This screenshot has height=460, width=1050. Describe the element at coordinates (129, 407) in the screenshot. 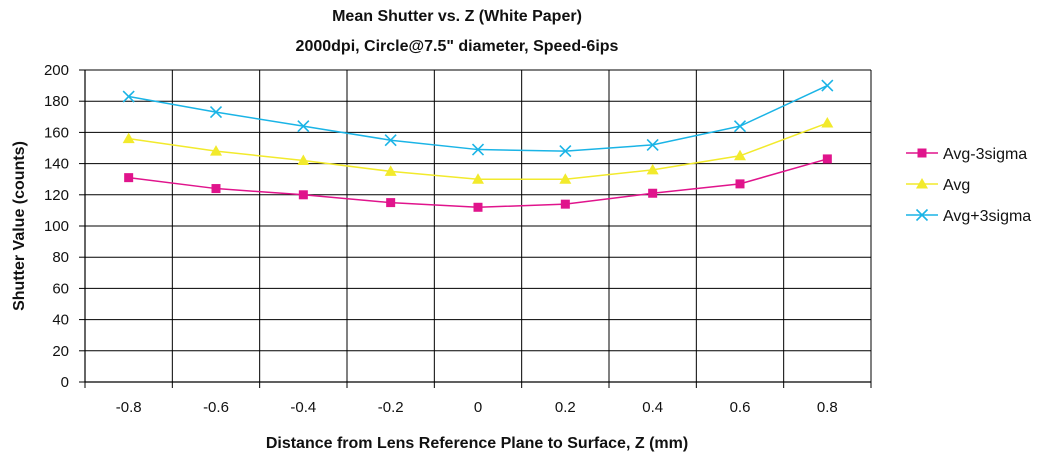

I see `x-tick-label: -0.8` at that location.